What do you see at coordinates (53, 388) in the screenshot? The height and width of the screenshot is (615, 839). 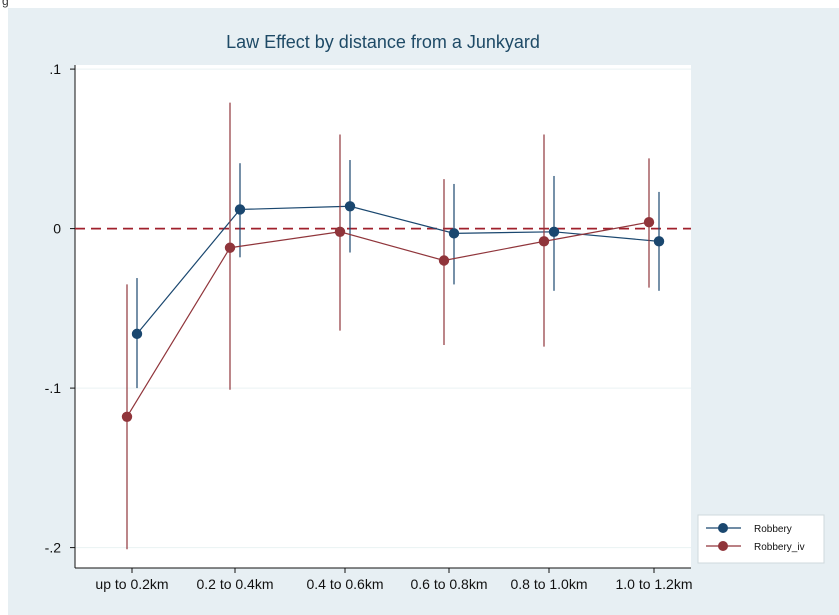 I see `y-tick-label-2: -.1` at bounding box center [53, 388].